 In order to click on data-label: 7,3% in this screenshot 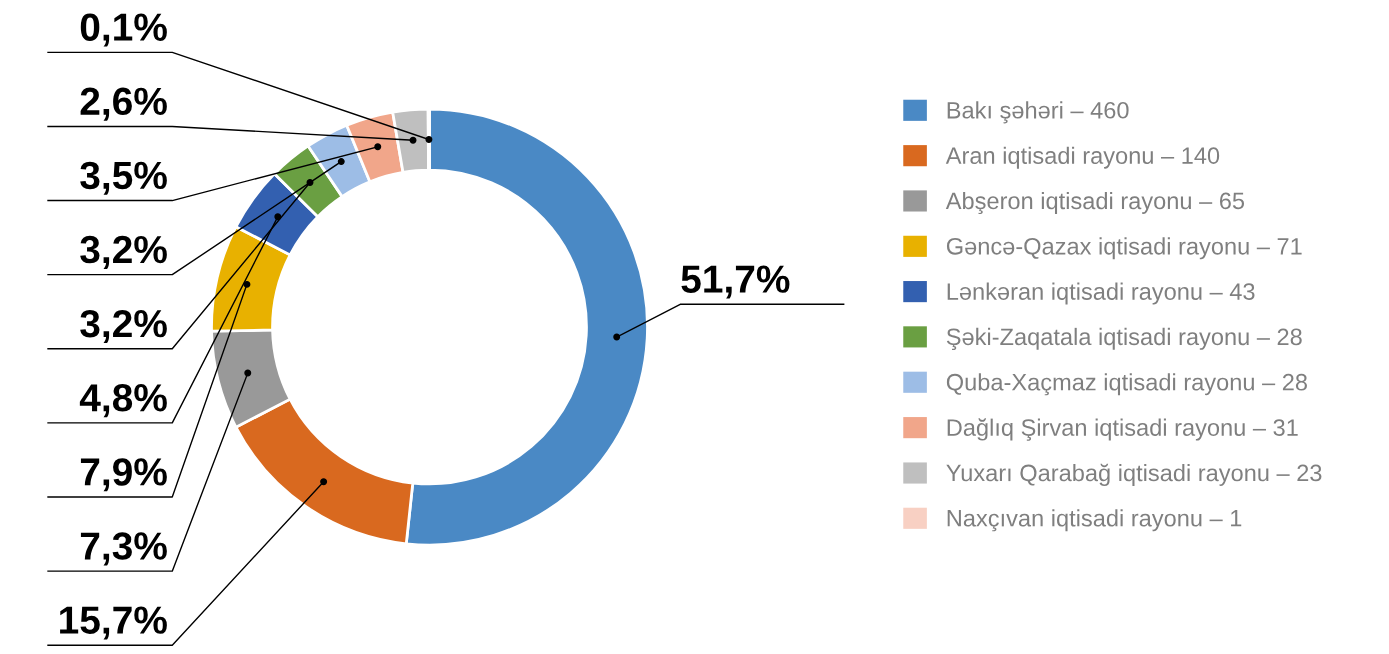, I will do `click(123, 549)`.